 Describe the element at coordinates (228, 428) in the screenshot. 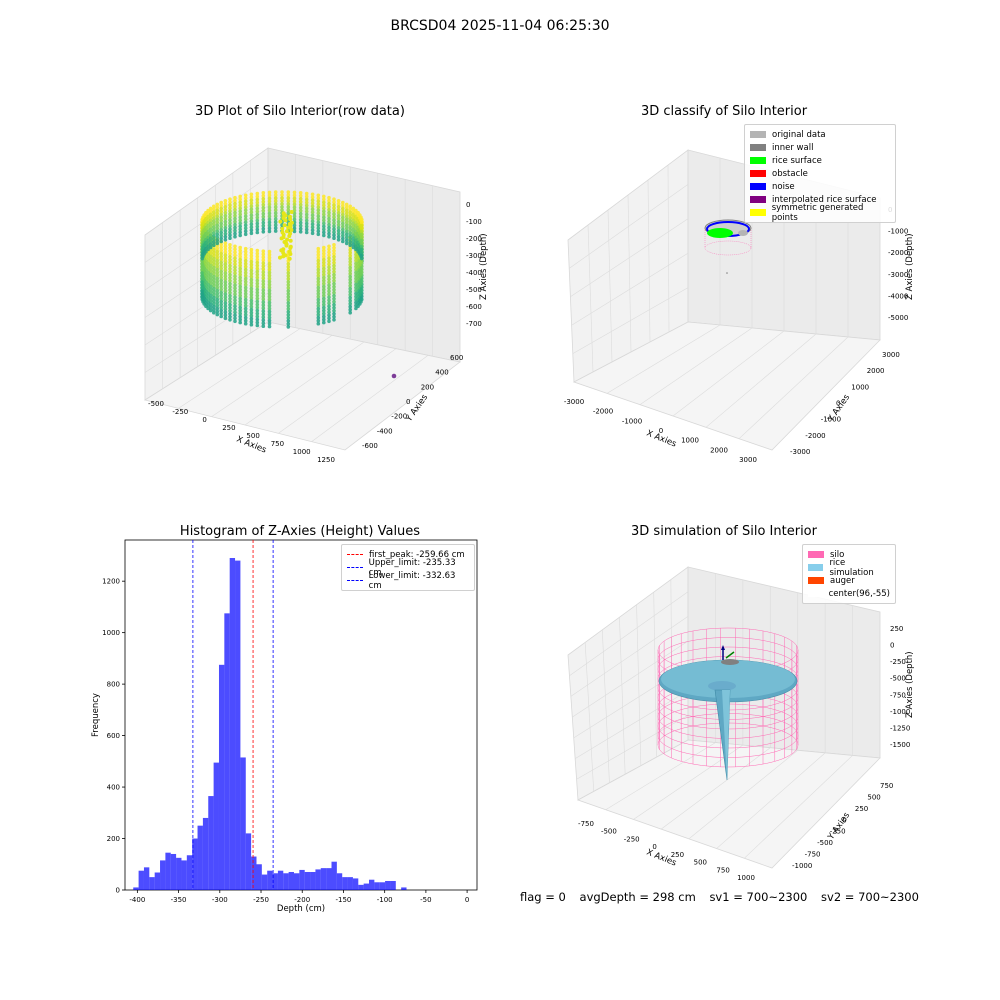

I see `raw-x-tick-label: 250` at that location.